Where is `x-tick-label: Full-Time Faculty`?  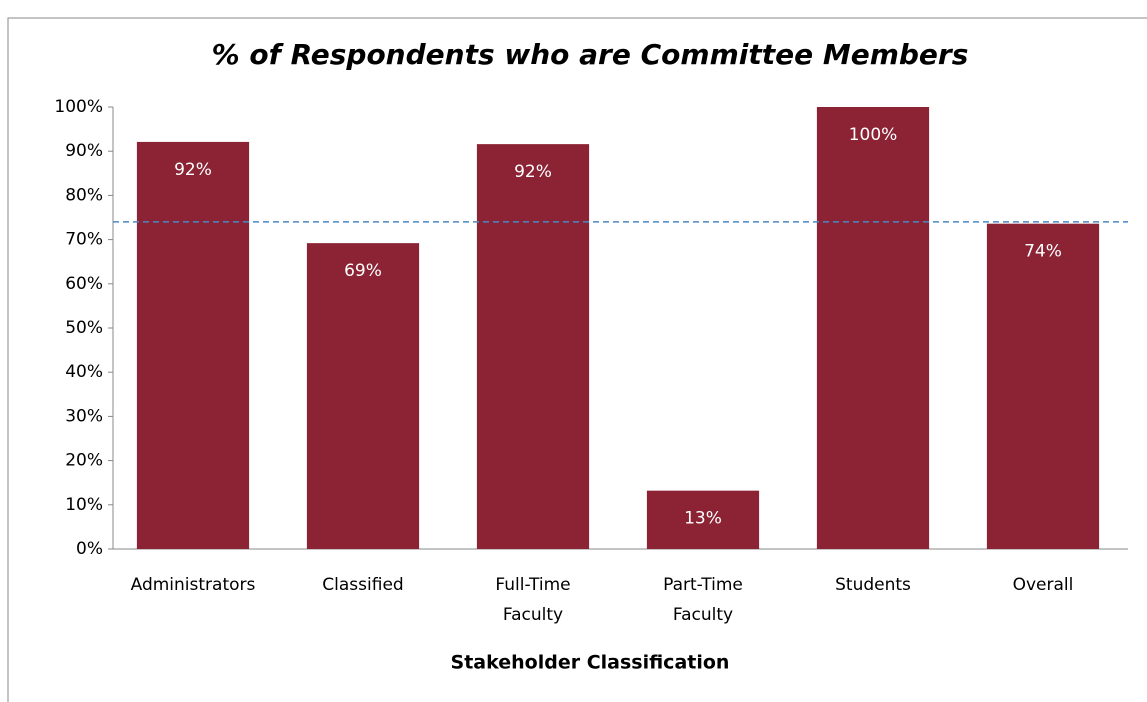 x-tick-label: Full-Time Faculty is located at coordinates (532, 600).